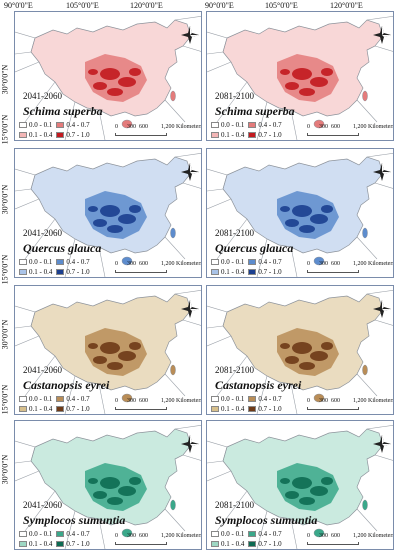  I want to click on scale-tick-label: 1,200 Kilometers, so click(181, 536).